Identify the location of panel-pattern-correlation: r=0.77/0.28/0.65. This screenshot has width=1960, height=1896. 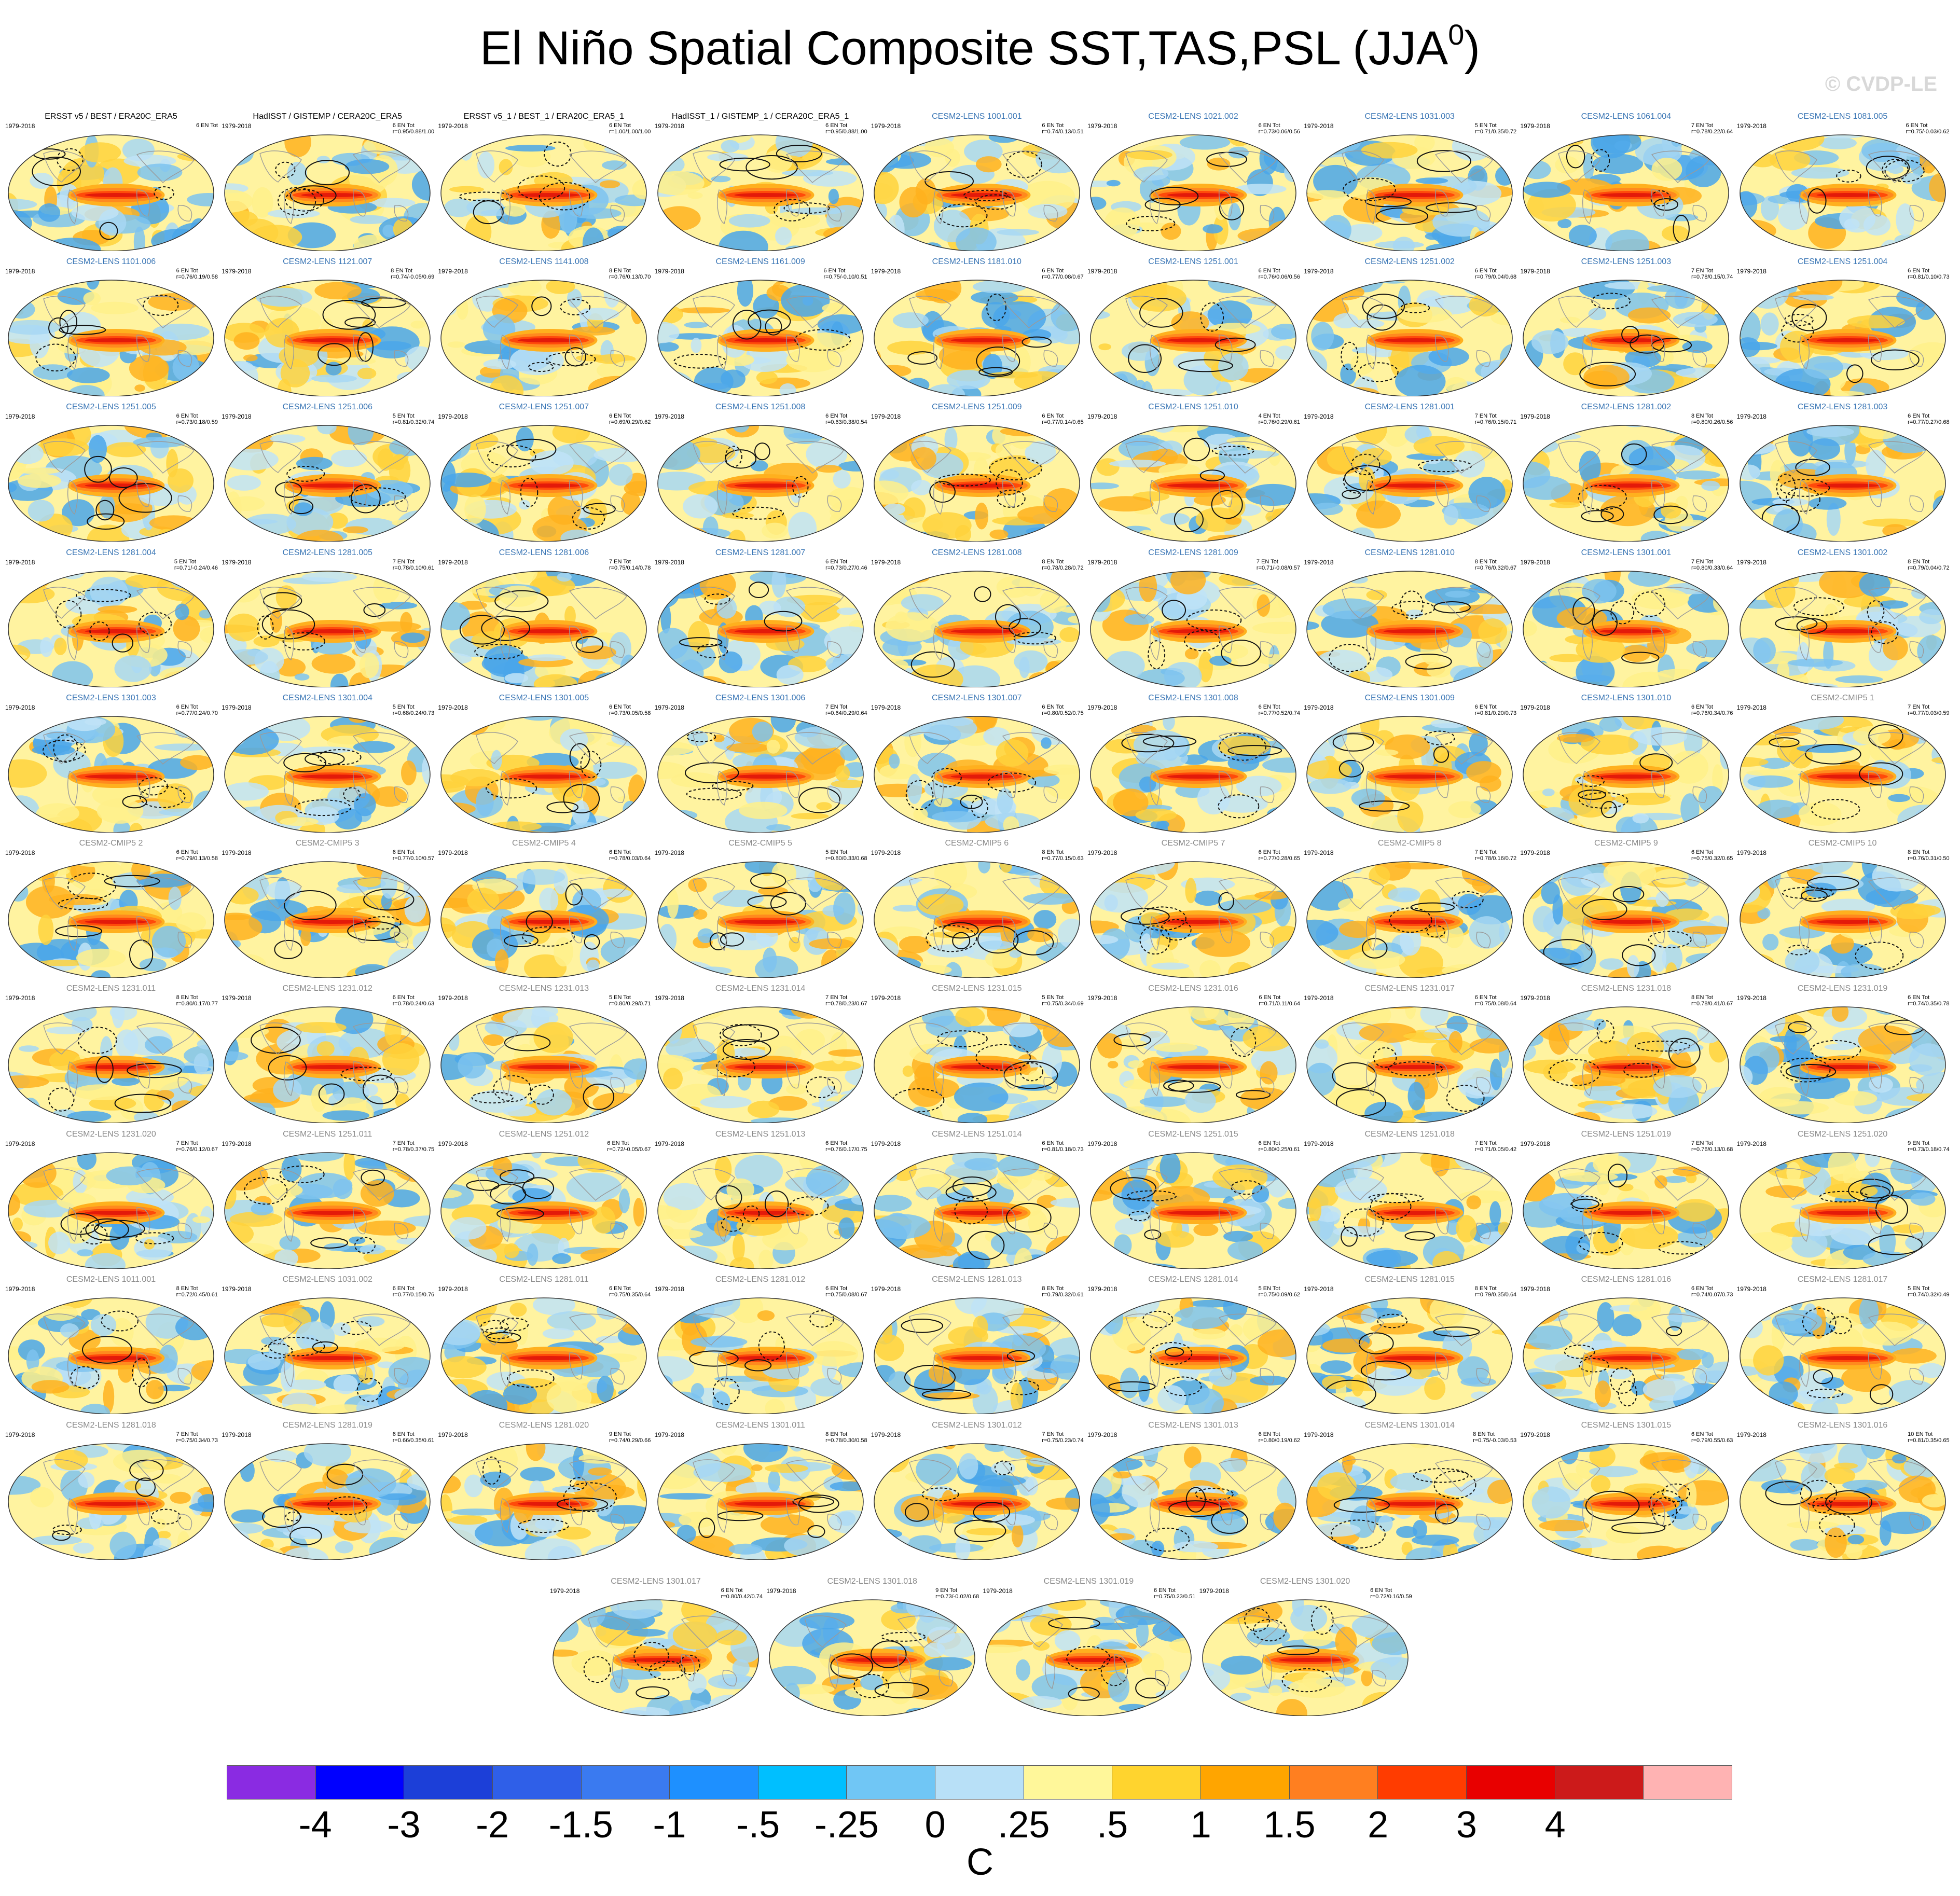
(1279, 858).